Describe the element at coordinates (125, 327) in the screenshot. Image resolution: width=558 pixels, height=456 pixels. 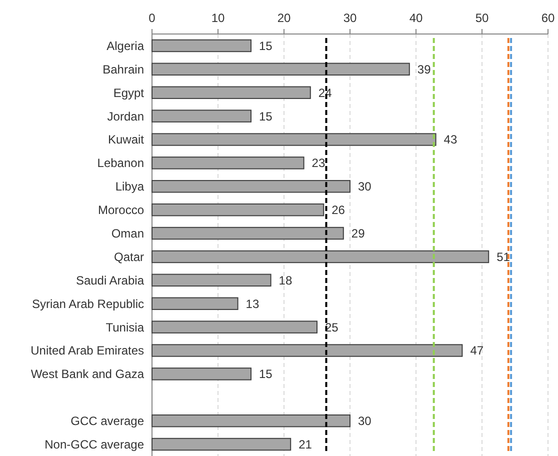
I see `y-tick-label: Tunisia` at that location.